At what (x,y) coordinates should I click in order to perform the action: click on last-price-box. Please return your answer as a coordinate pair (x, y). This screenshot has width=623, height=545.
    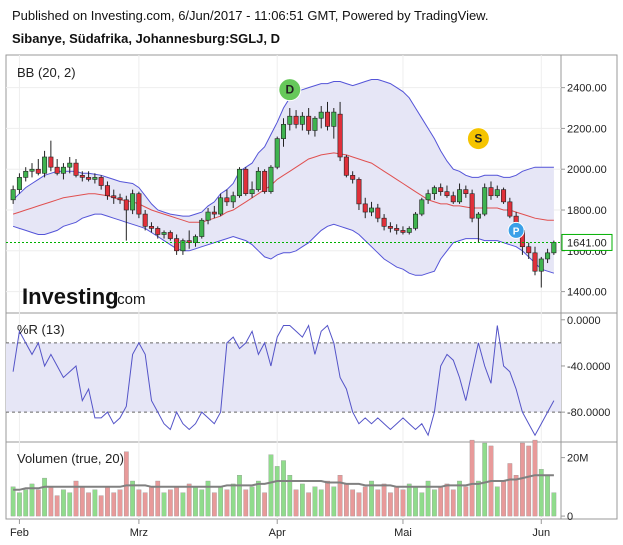
    Looking at the image, I should click on (587, 242).